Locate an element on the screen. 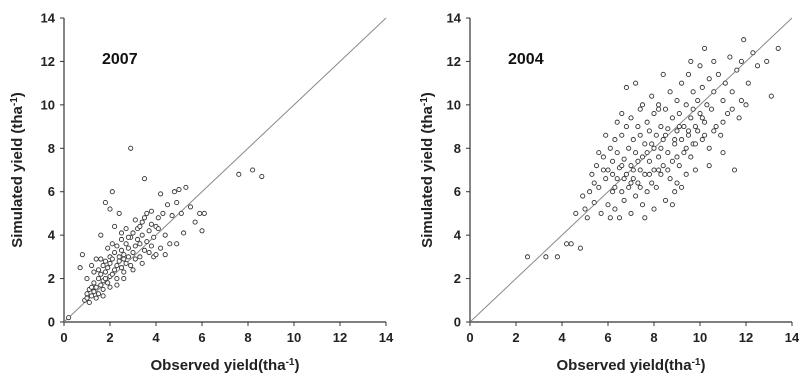 This screenshot has height=378, width=799. x-tick-label: 14 is located at coordinates (386, 337).